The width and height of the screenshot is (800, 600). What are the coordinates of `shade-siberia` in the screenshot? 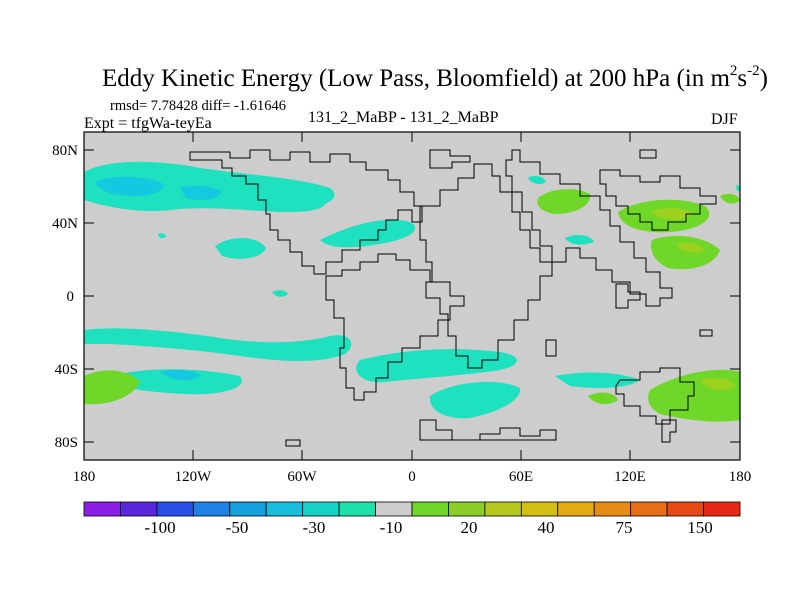 It's located at (564, 201).